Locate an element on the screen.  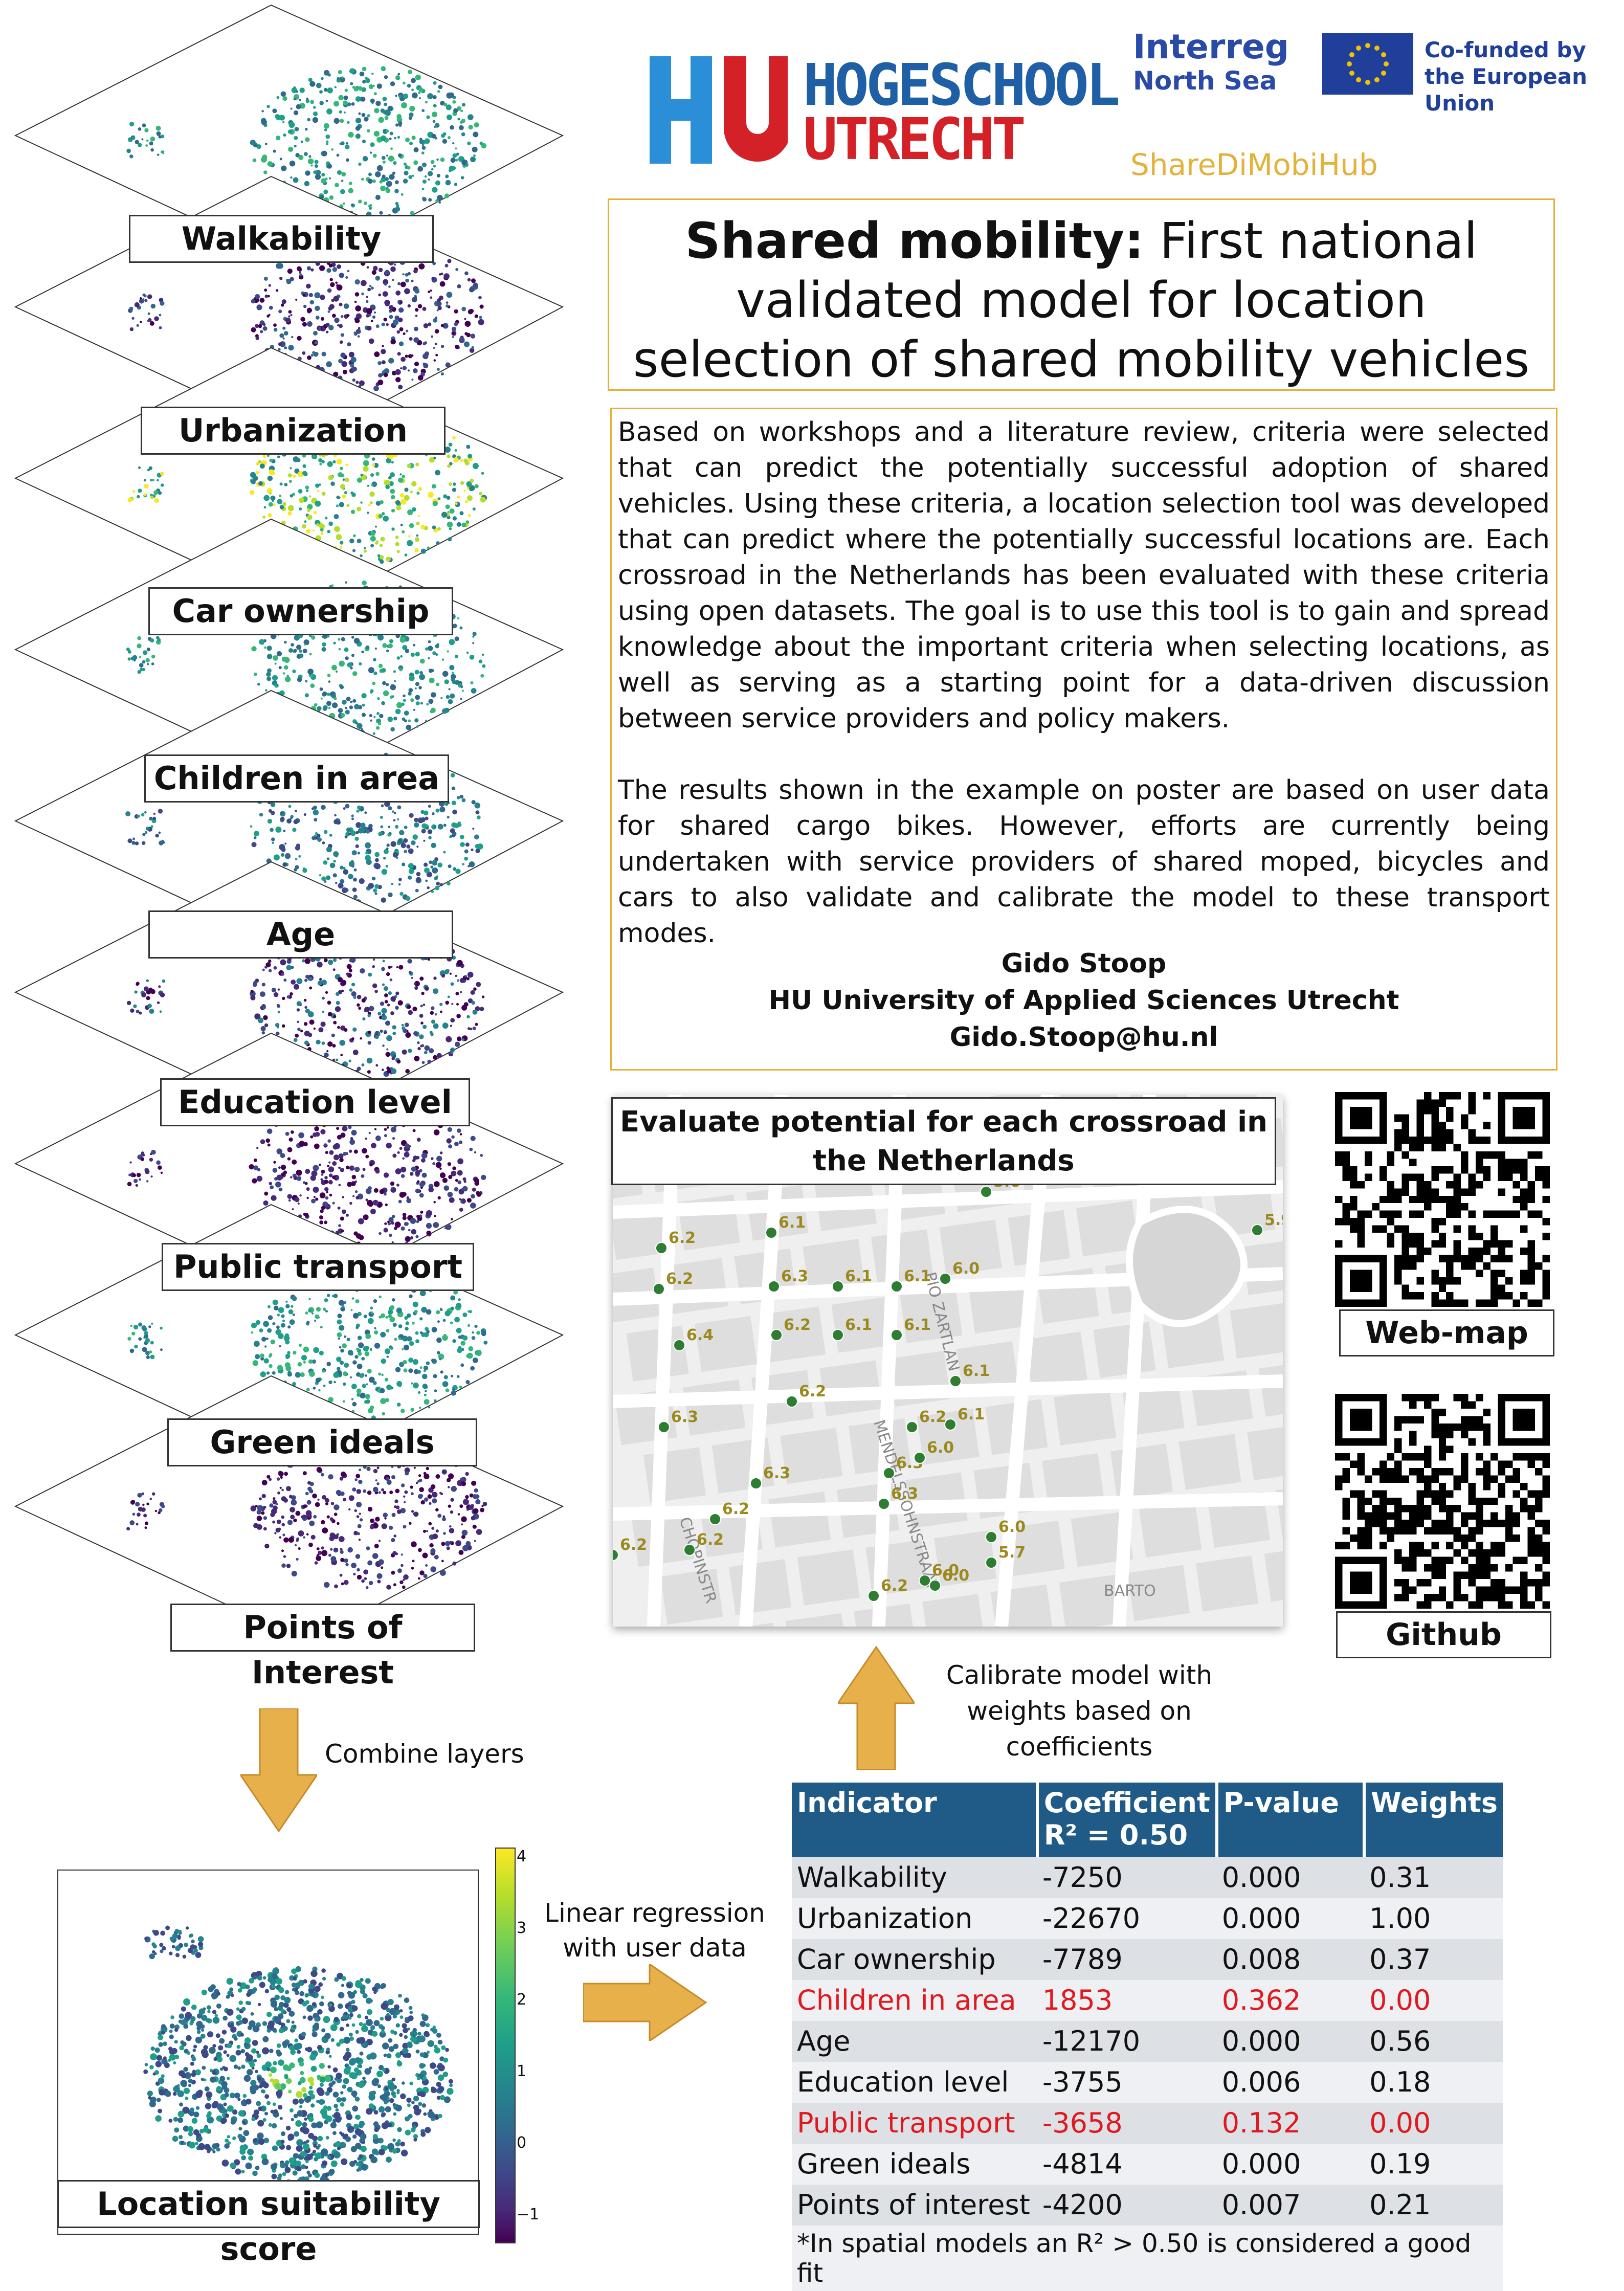
interreg-title: Interreg is located at coordinates (1211, 46).